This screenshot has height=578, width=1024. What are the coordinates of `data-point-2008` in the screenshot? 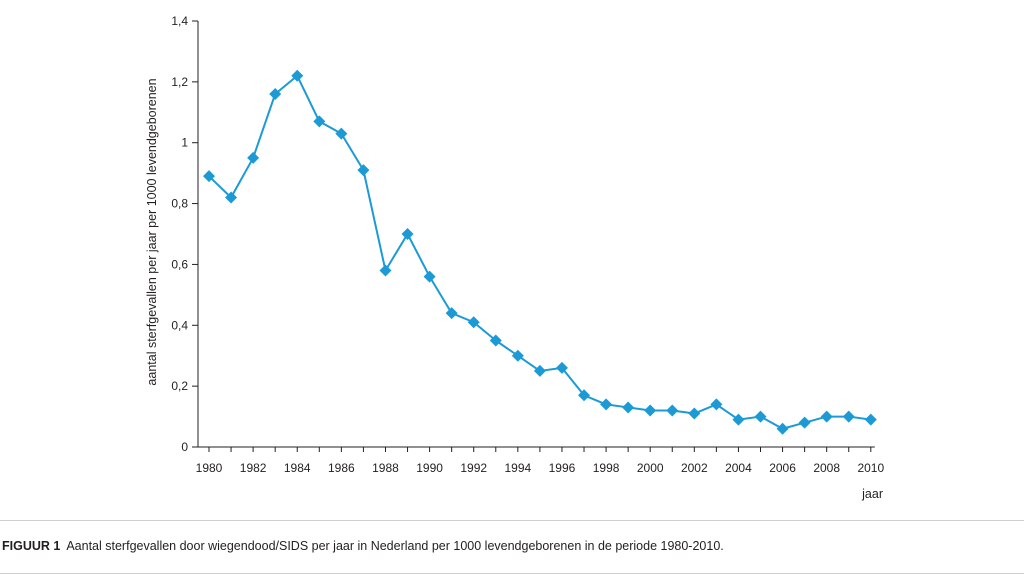 It's located at (826, 416).